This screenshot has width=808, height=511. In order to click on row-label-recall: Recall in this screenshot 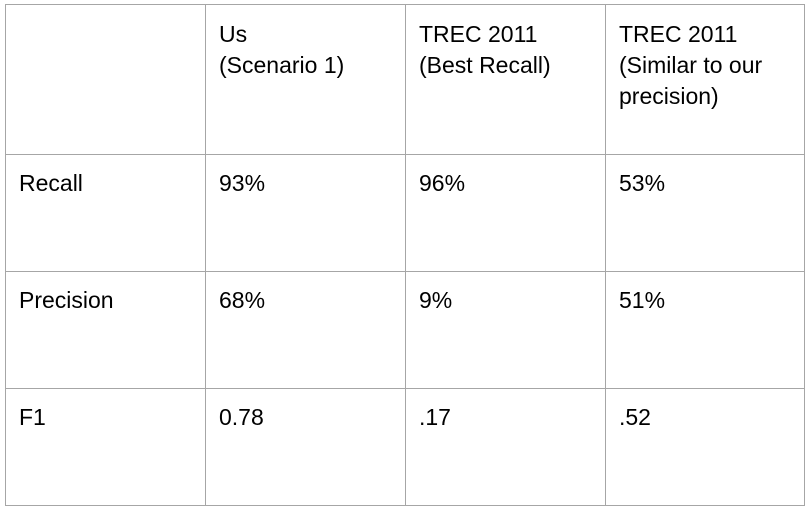, I will do `click(105, 213)`.